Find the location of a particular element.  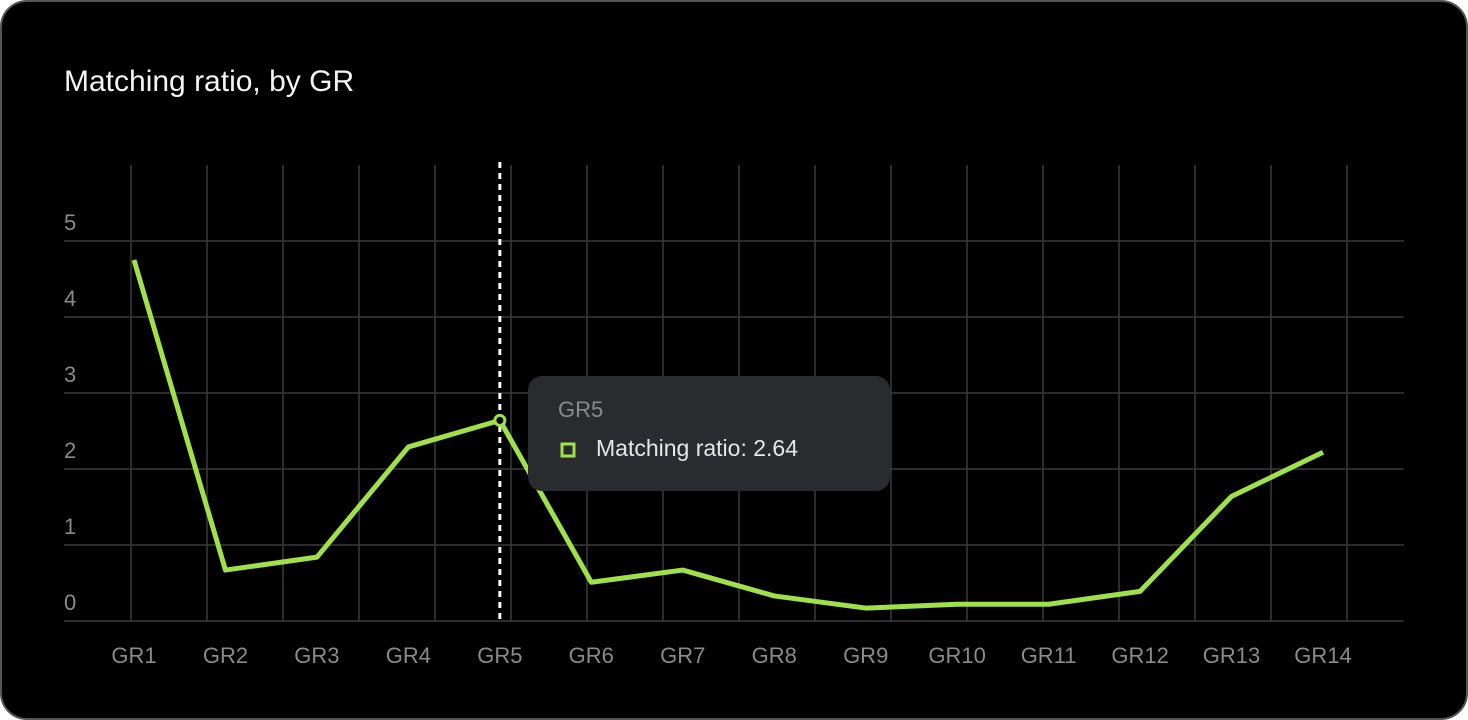

x-tick-label: GR4 is located at coordinates (408, 655).